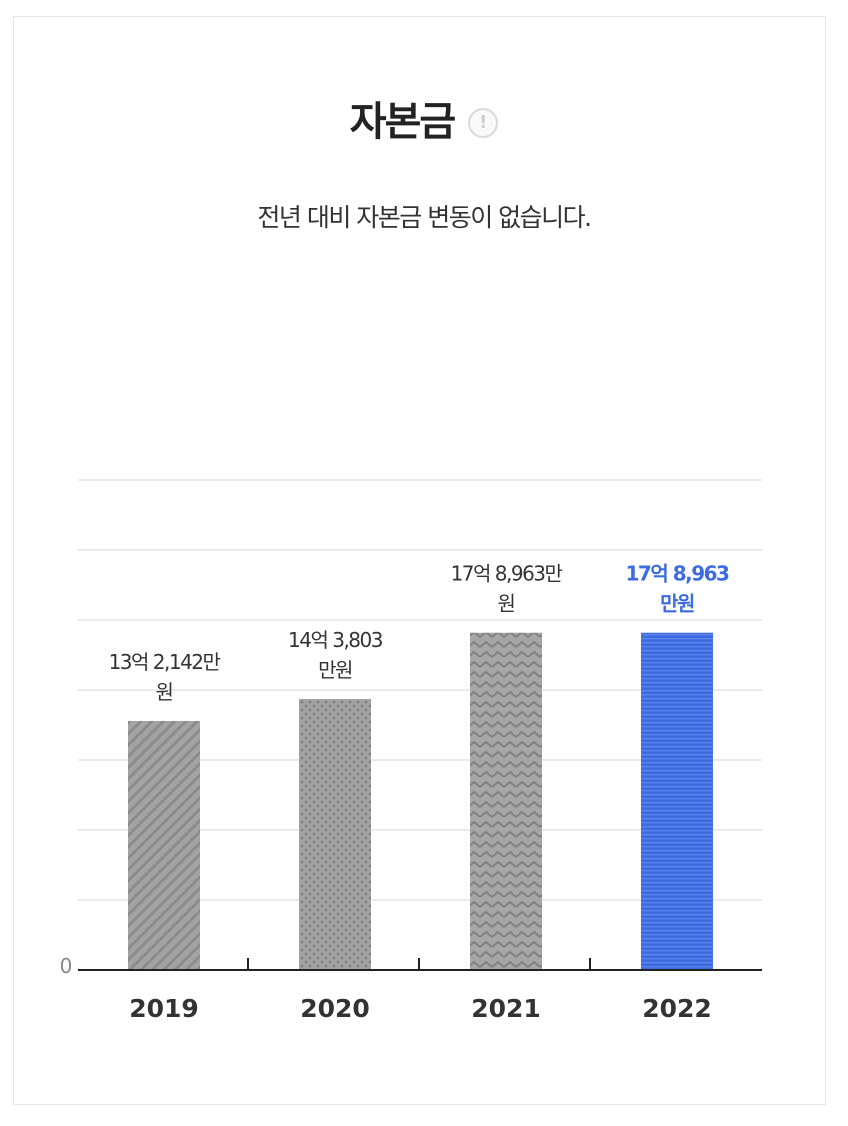 This screenshot has width=848, height=1126. What do you see at coordinates (677, 1008) in the screenshot?
I see `x-tick-label-2022: 2022` at bounding box center [677, 1008].